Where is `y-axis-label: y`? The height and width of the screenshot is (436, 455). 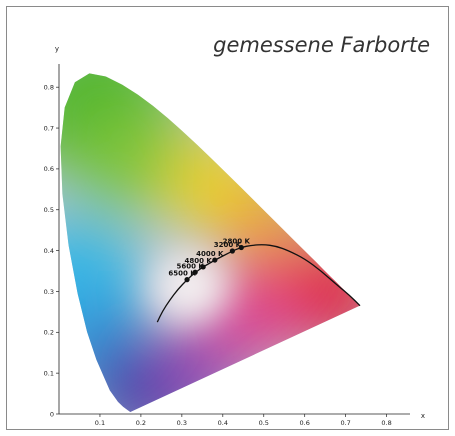 y-axis-label: y is located at coordinates (57, 49).